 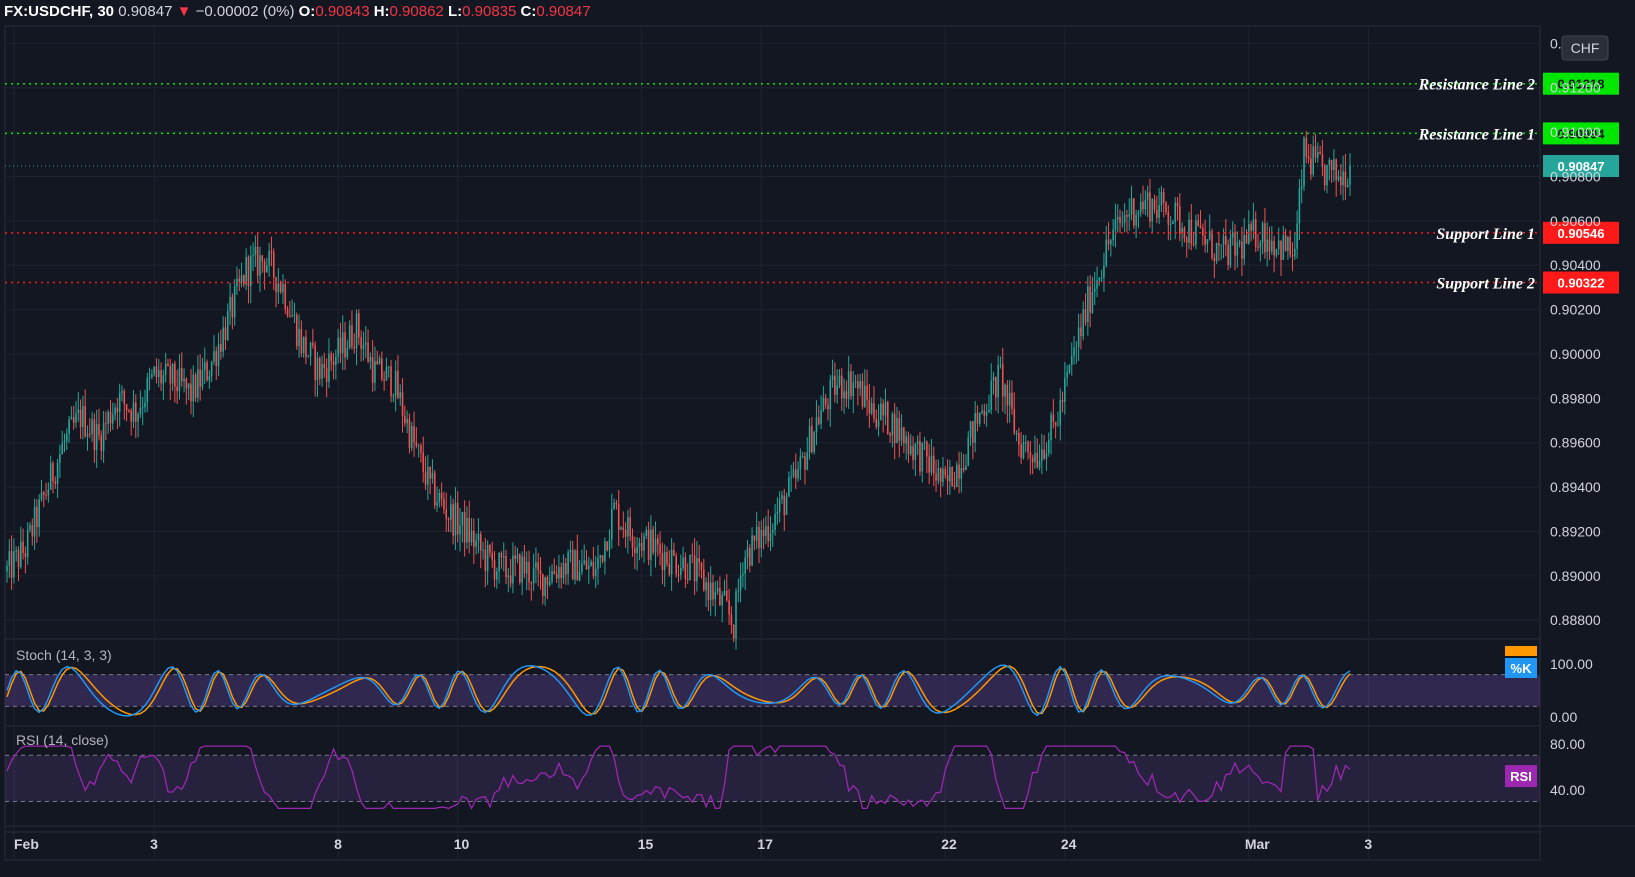 I want to click on time-tick-label: 15, so click(x=646, y=844).